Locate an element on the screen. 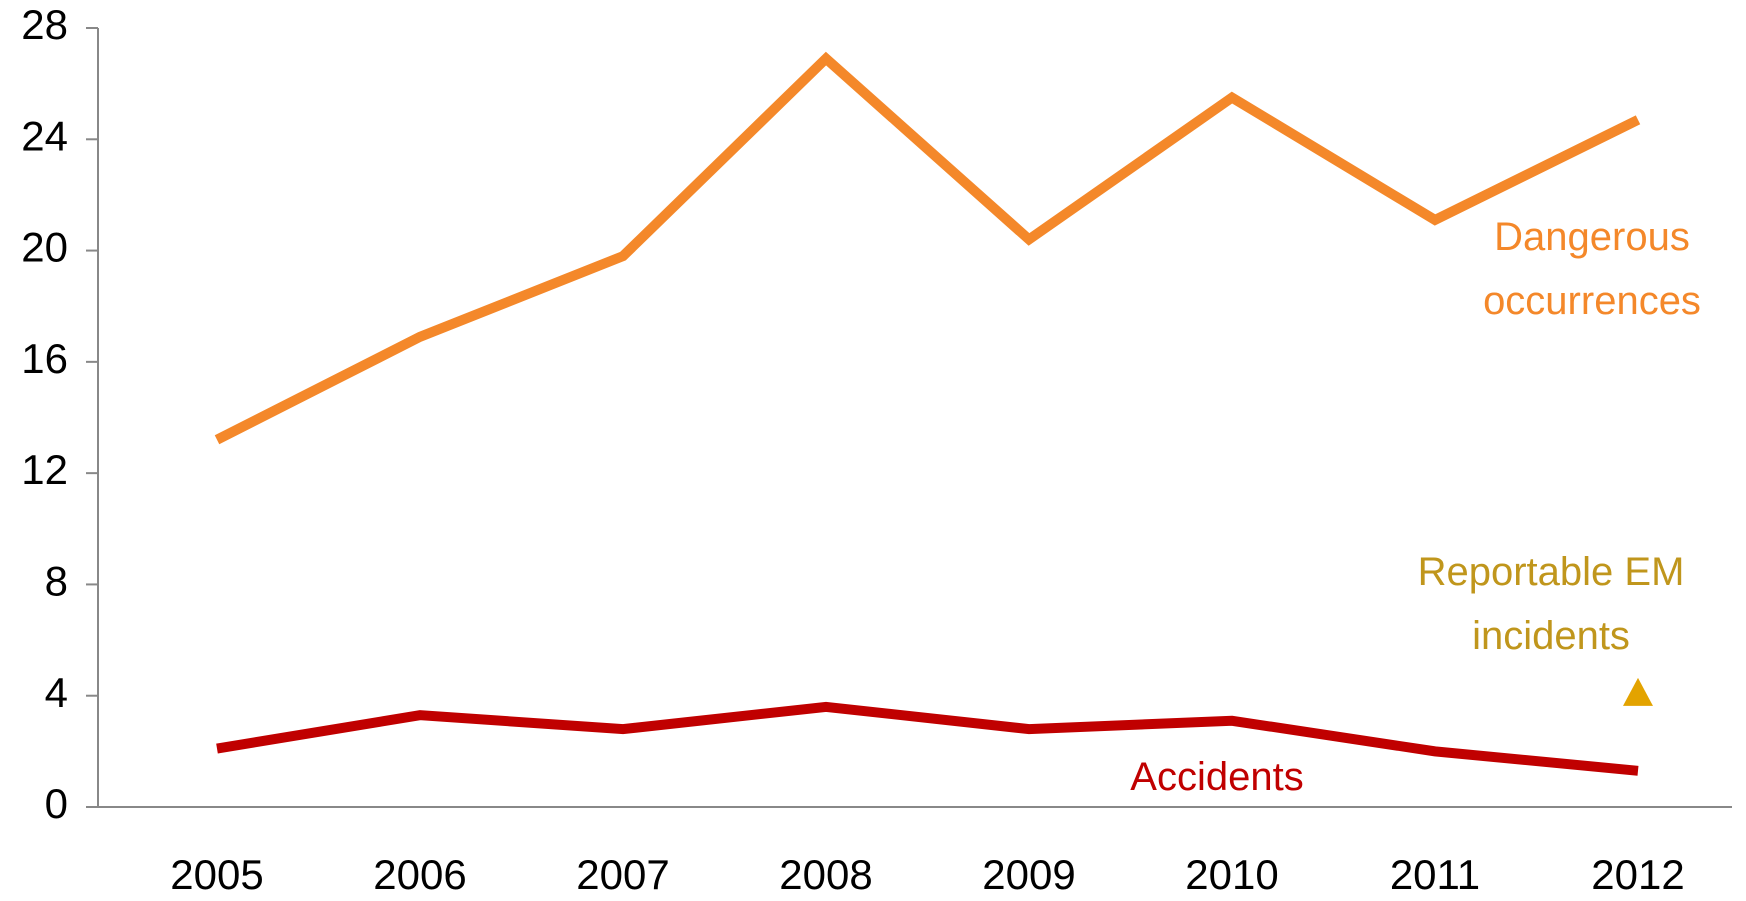 The width and height of the screenshot is (1746, 901). y-tick-label: 20 is located at coordinates (44, 247).